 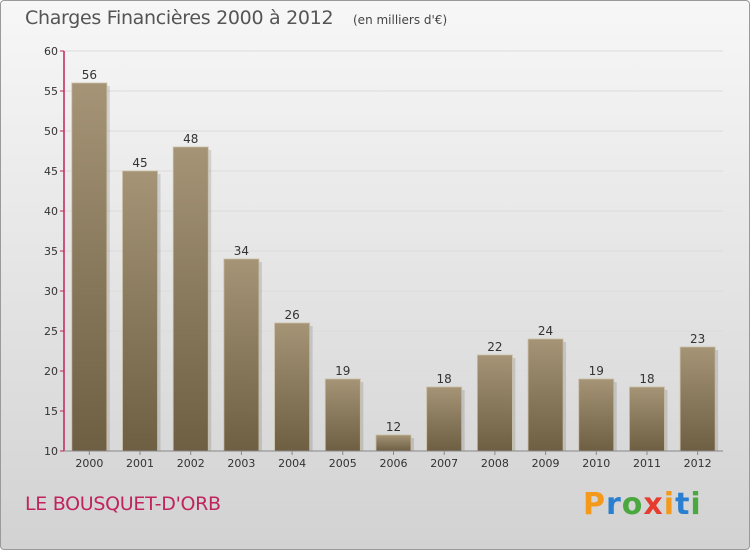 I want to click on data-label: 56, so click(x=89, y=75).